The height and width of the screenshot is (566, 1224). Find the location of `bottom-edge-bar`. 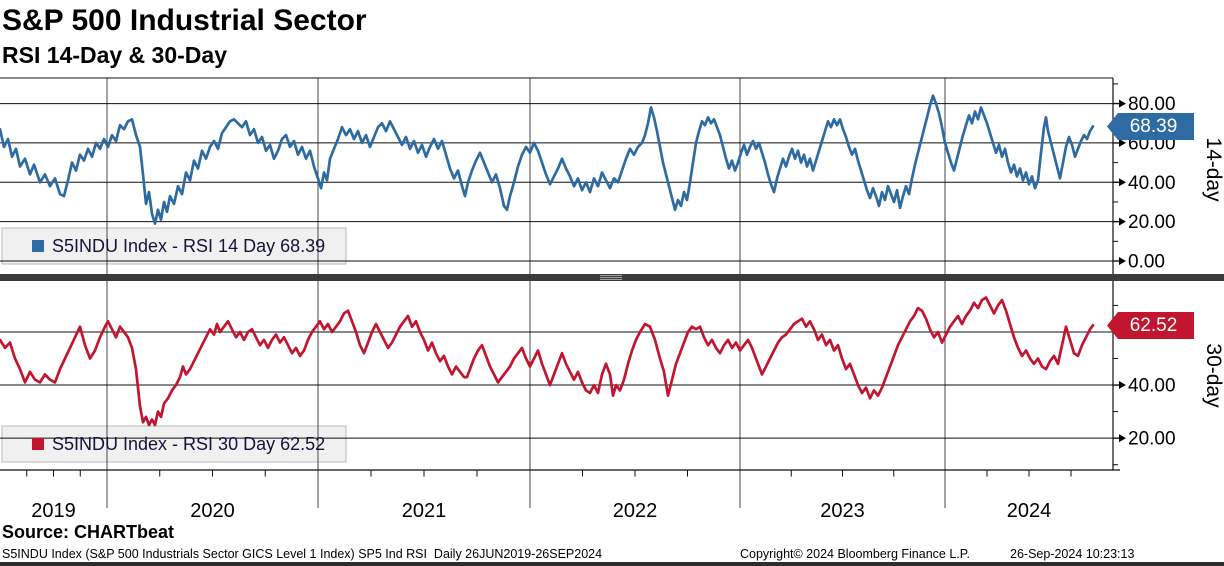

bottom-edge-bar is located at coordinates (612, 564).